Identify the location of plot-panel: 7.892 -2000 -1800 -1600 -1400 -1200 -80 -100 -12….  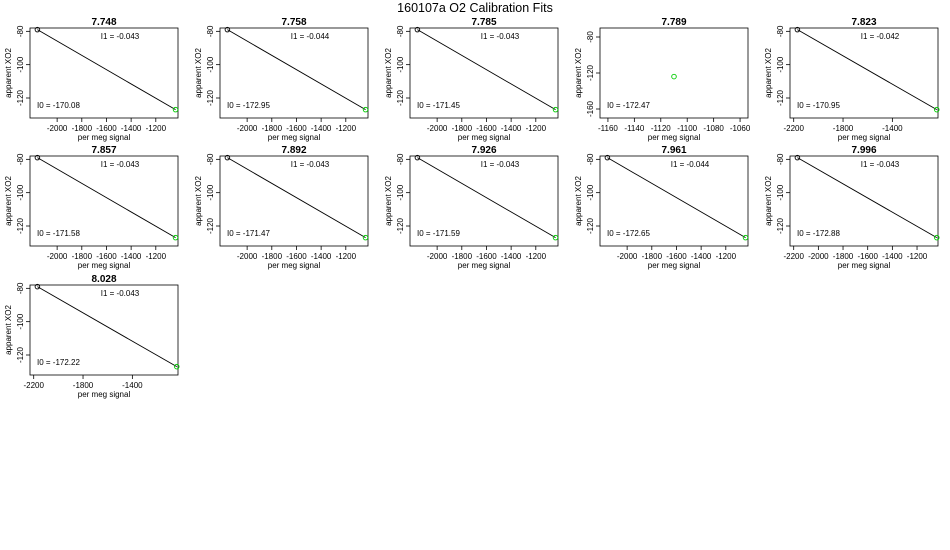
(281, 207).